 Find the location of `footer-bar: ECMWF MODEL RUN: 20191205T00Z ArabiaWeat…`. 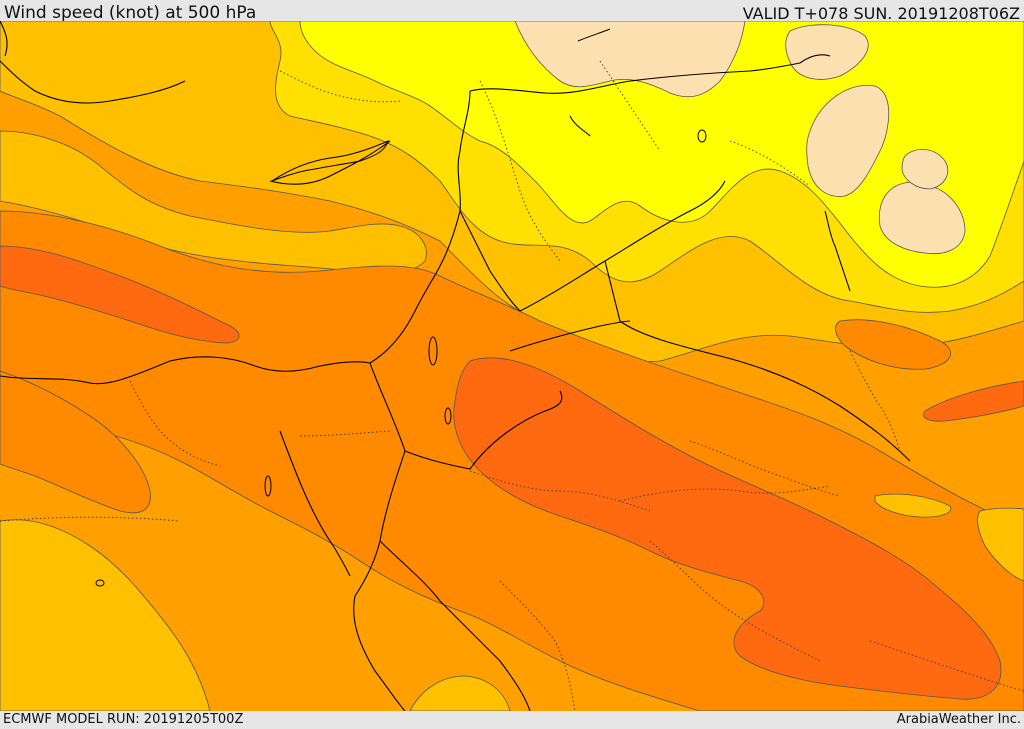

footer-bar: ECMWF MODEL RUN: 20191205T00Z ArabiaWeat… is located at coordinates (512, 720).